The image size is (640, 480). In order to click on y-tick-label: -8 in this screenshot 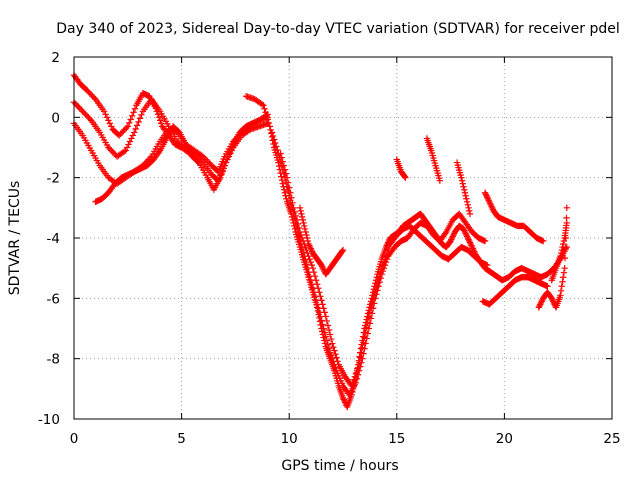, I will do `click(53, 360)`.